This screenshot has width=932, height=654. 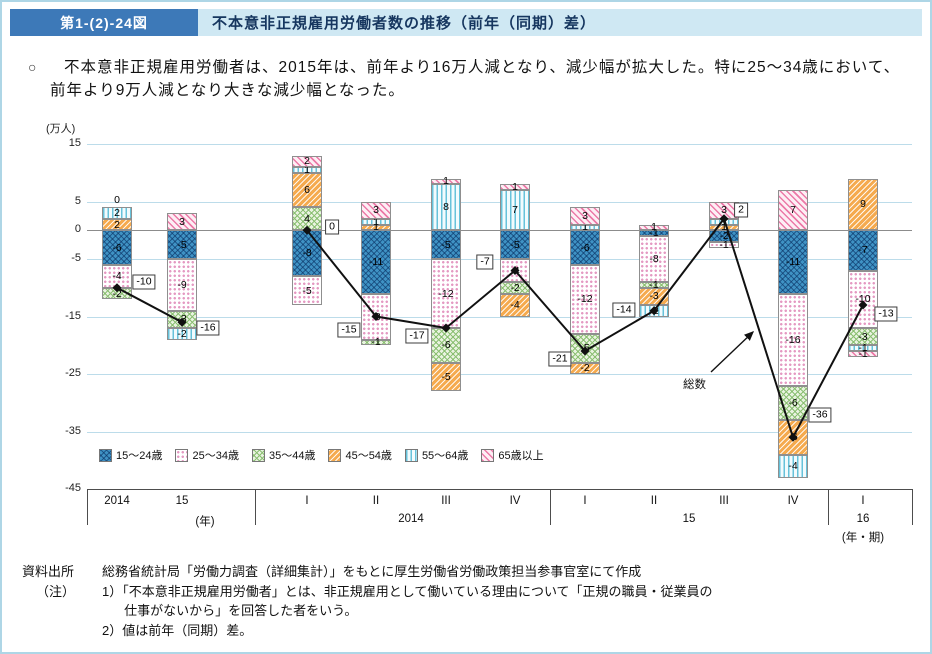 What do you see at coordinates (139, 456) in the screenshot?
I see `legend-label: 15～24歳` at bounding box center [139, 456].